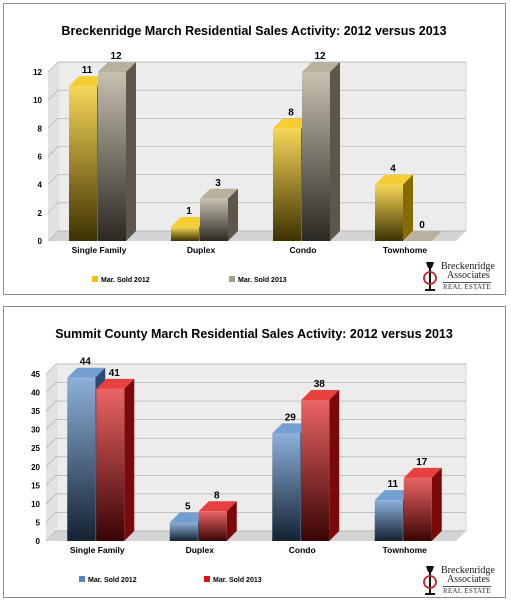 The image size is (511, 601). I want to click on data-label: 38, so click(320, 384).